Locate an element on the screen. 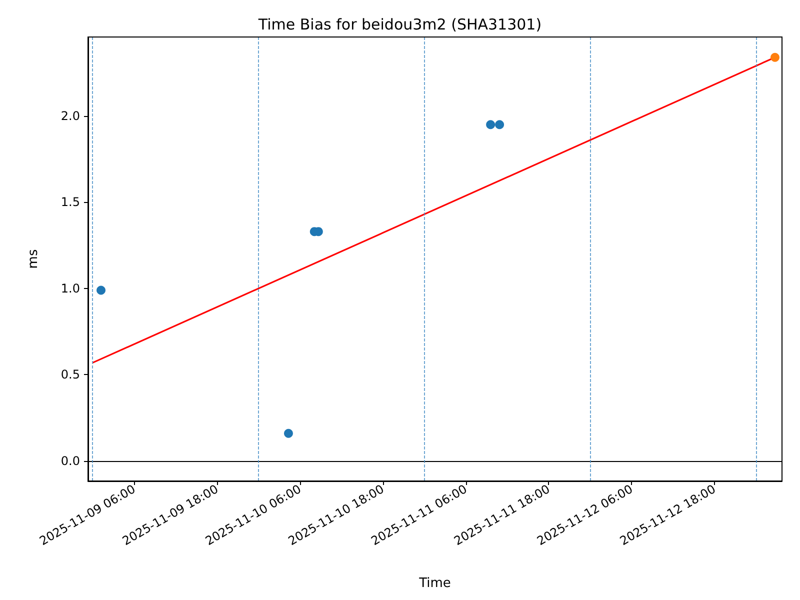 Image resolution: width=800 pixels, height=600 pixels. y-axis-title: ms is located at coordinates (33, 259).